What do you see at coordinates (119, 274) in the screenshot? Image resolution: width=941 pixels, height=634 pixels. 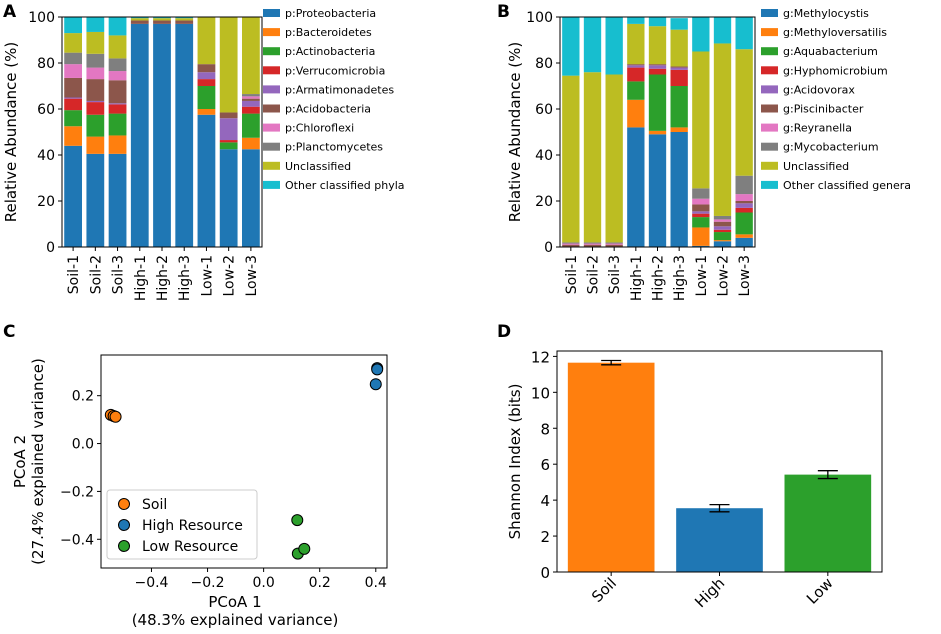 I see `x-tick-label: Soil-3` at bounding box center [119, 274].